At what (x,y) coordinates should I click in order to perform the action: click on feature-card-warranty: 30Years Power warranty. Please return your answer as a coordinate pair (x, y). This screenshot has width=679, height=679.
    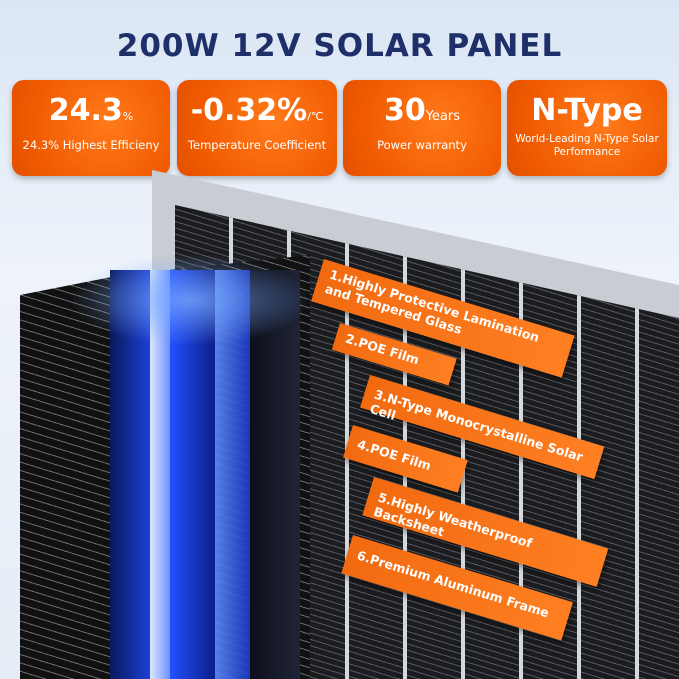
    Looking at the image, I should click on (422, 128).